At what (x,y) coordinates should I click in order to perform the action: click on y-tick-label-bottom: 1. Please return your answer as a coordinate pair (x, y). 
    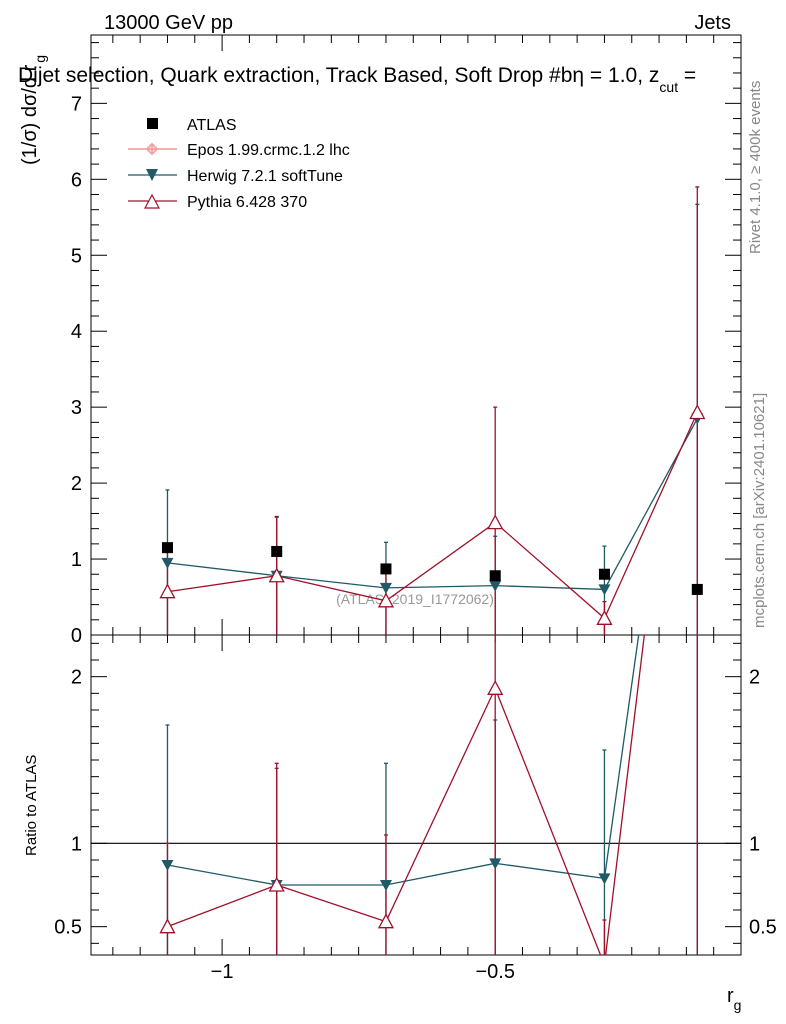
    Looking at the image, I should click on (76, 844).